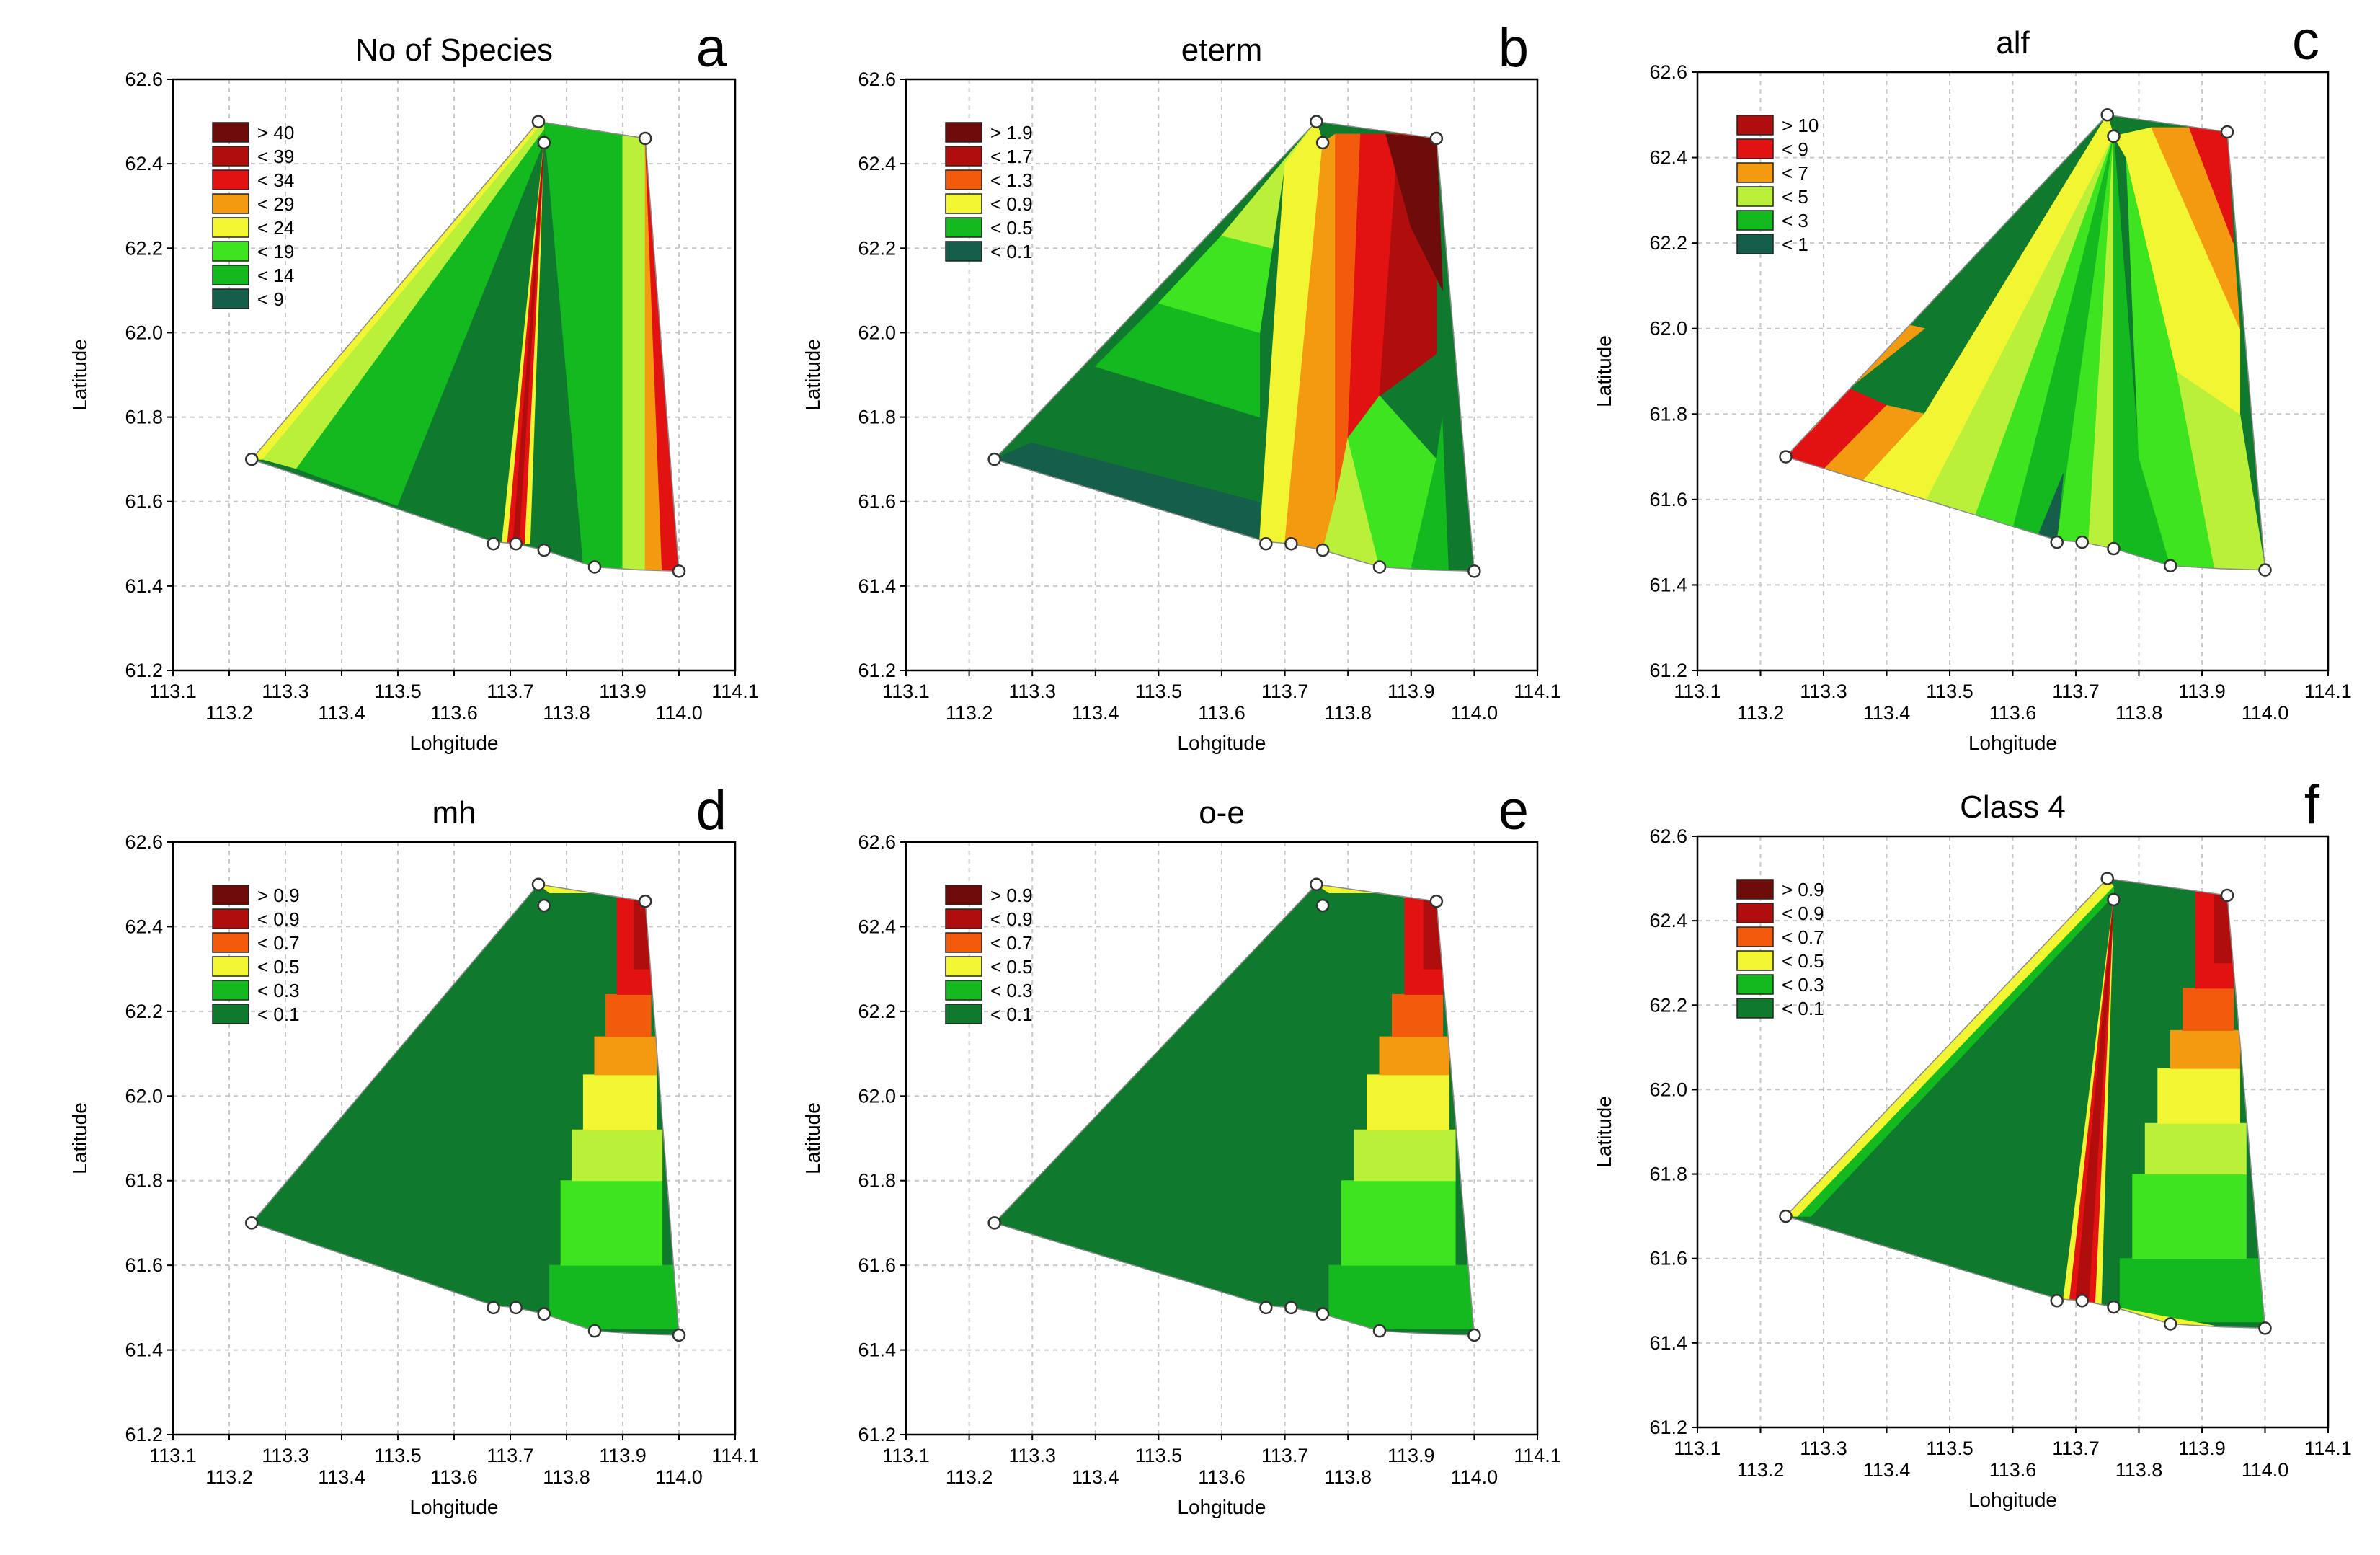 This screenshot has height=1555, width=2380. Describe the element at coordinates (275, 275) in the screenshot. I see `legend-label: < 14` at that location.